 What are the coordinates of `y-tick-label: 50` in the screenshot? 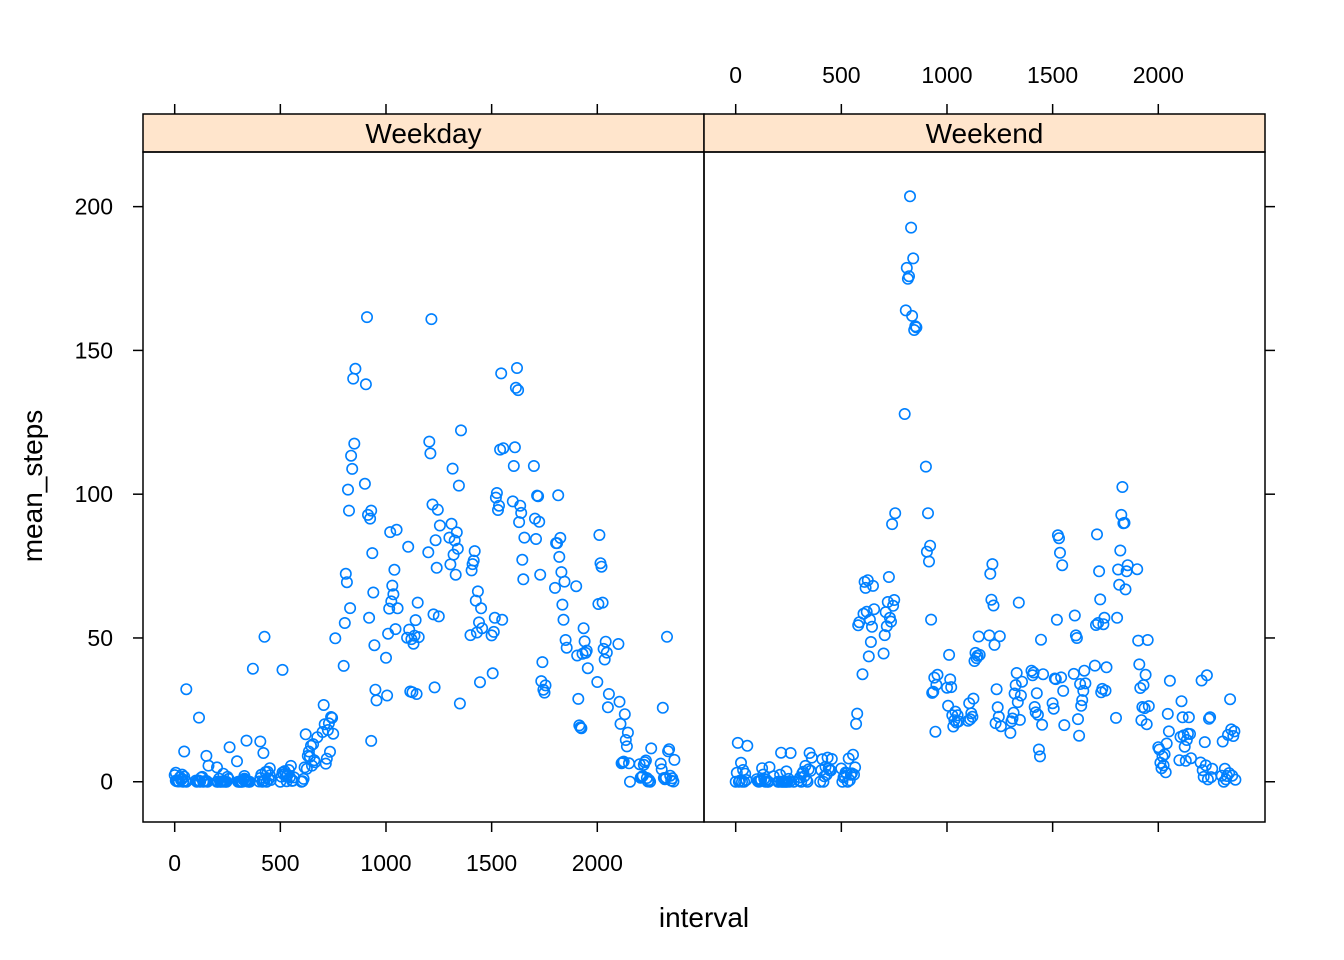 It's located at (100, 638).